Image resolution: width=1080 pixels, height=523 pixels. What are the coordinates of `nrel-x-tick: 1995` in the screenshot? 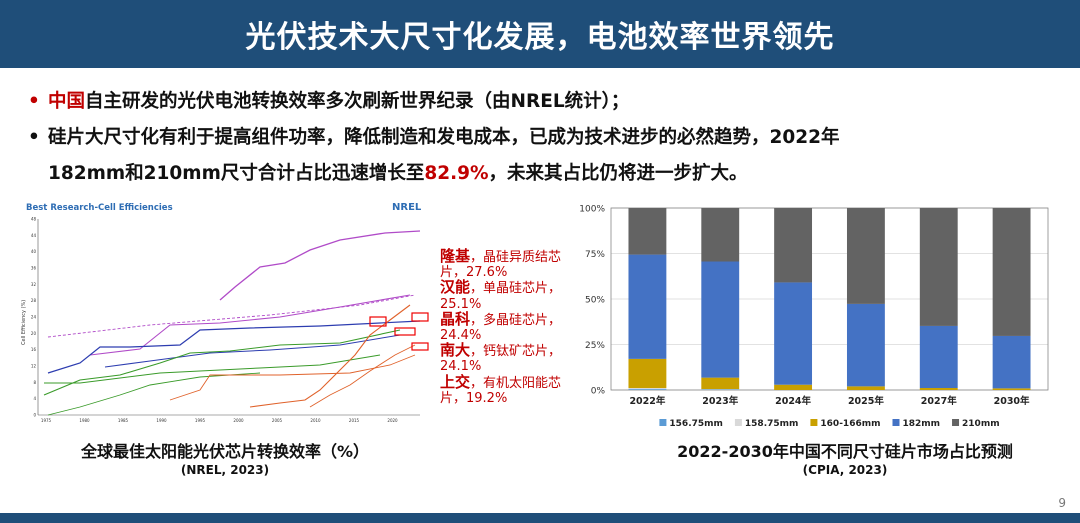 It's located at (200, 420).